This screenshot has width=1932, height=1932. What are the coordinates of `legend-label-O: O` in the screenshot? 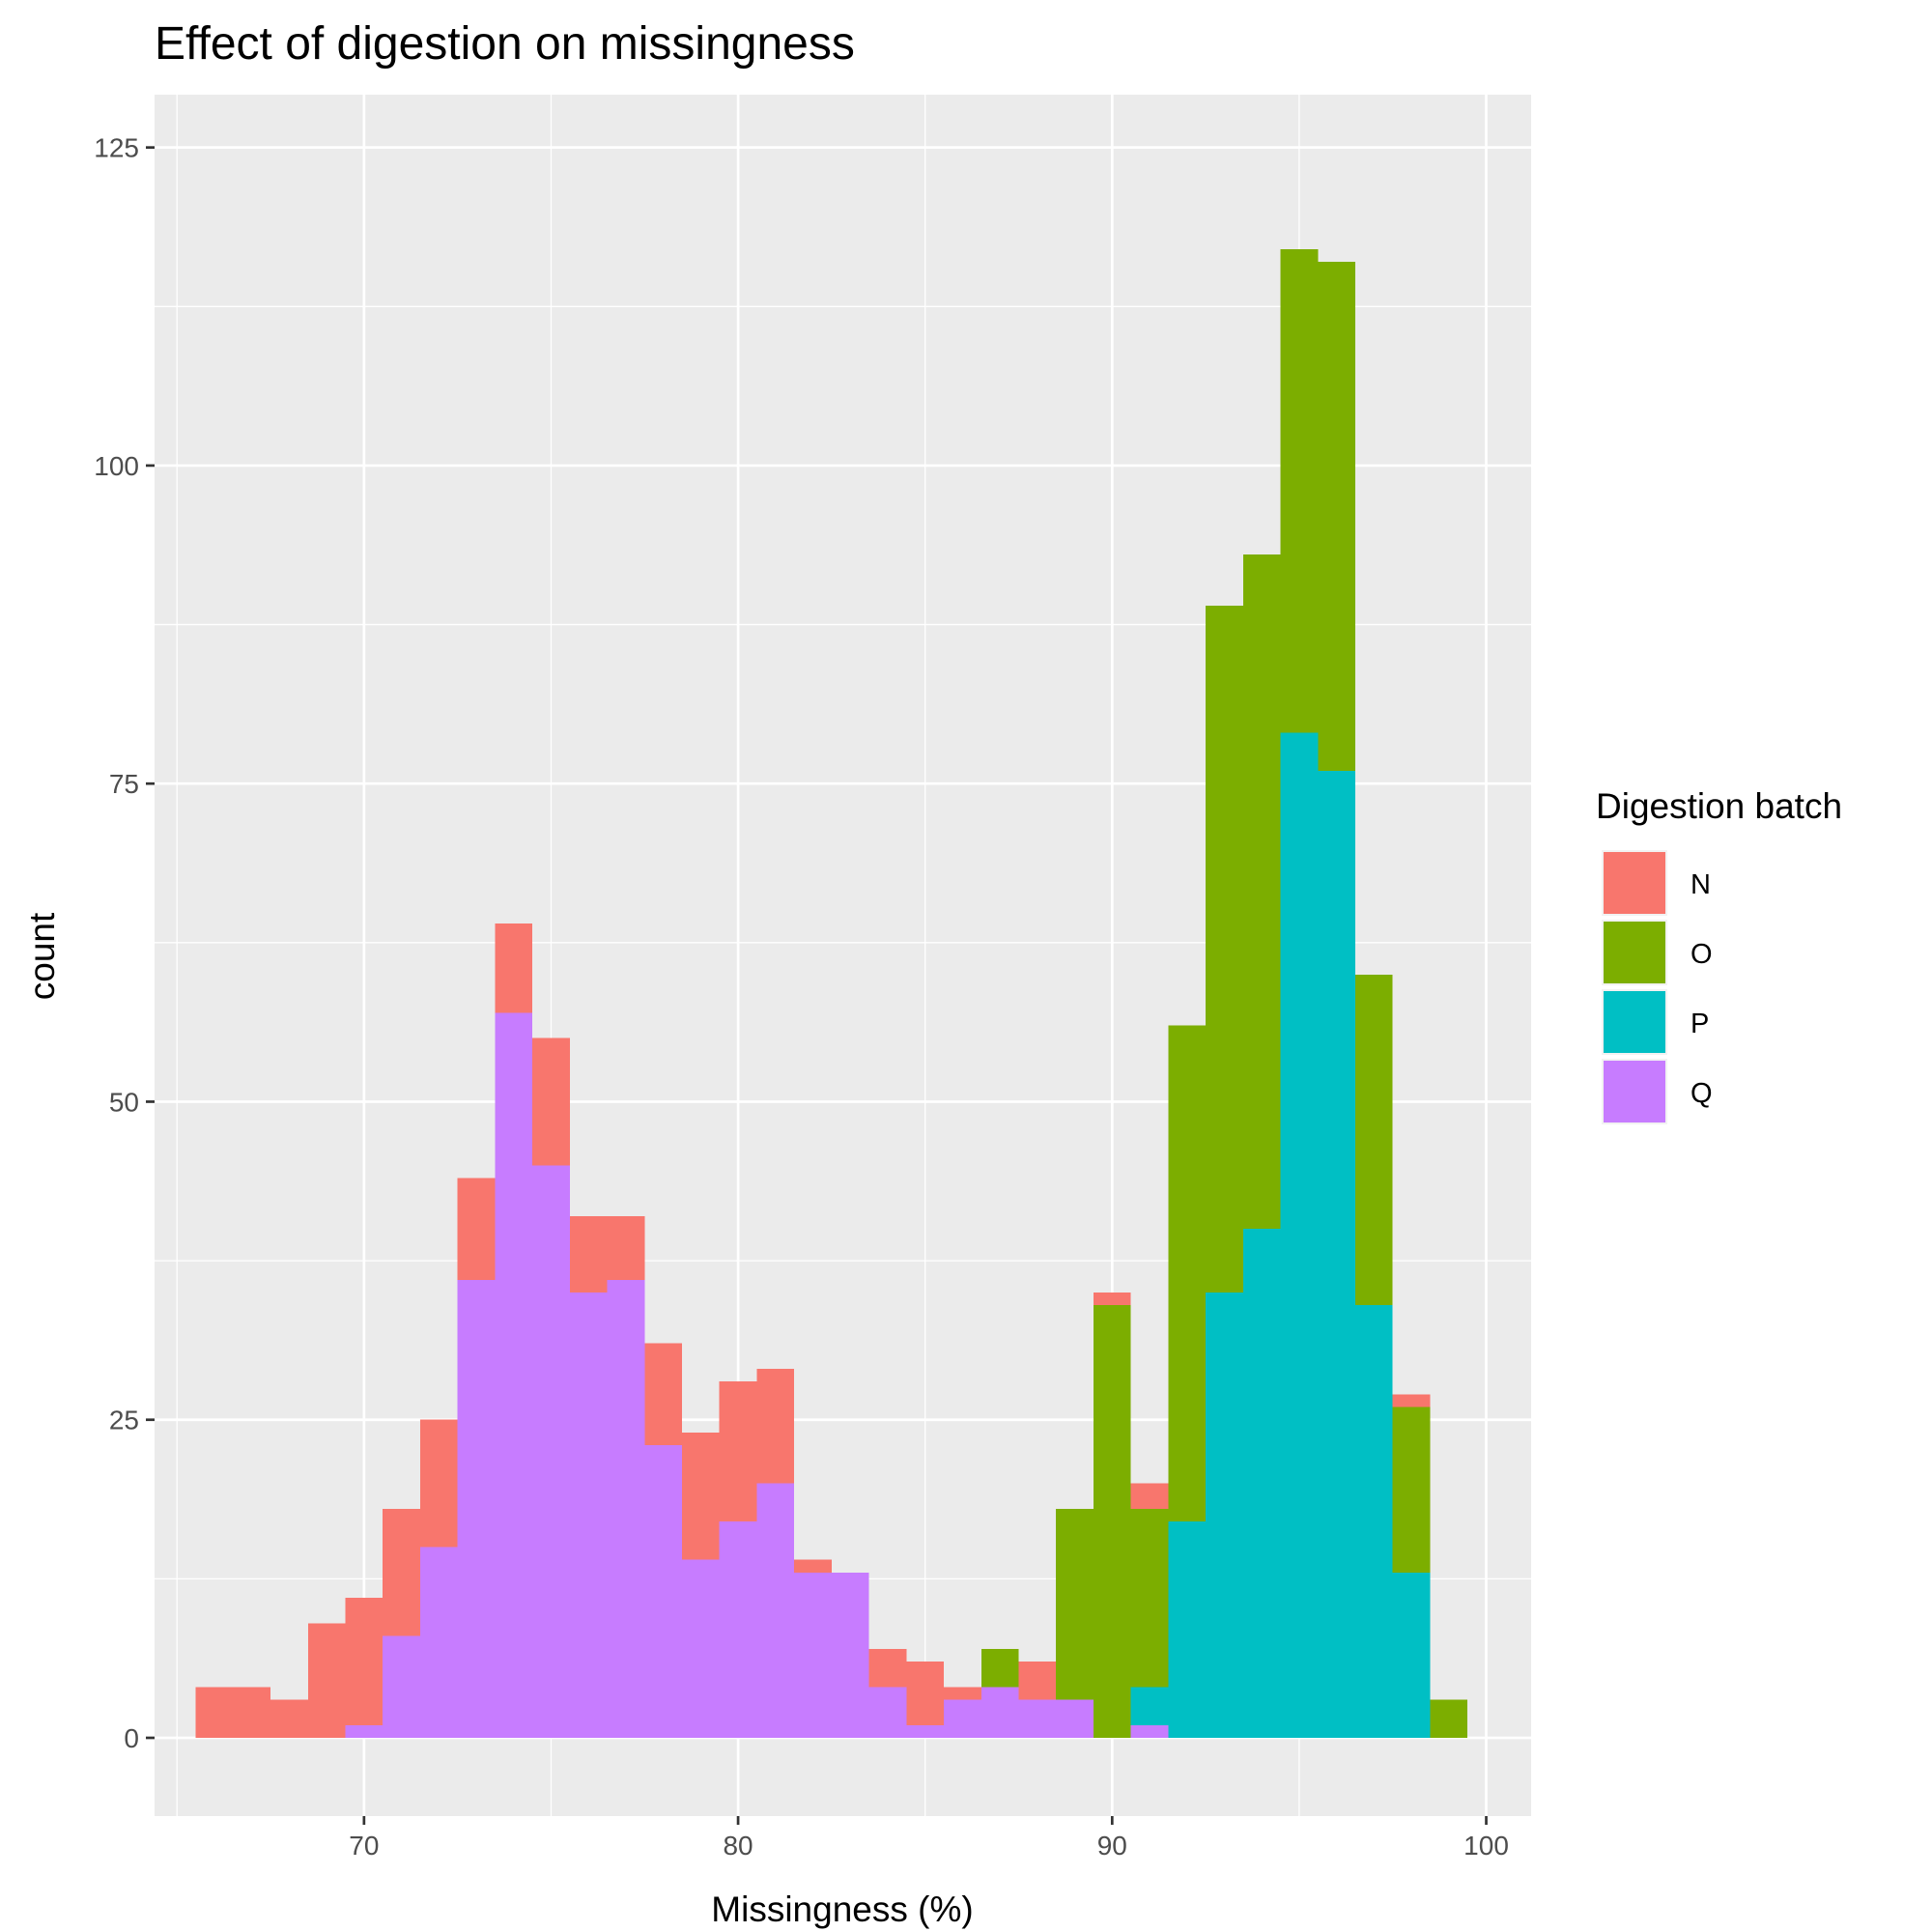 It's located at (1701, 954).